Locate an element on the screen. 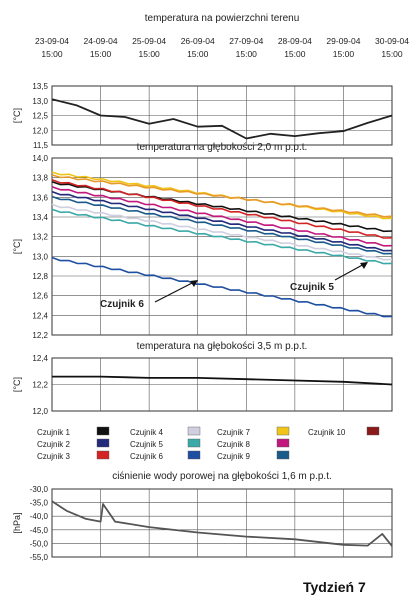  y-tick-label: 12,6 is located at coordinates (40, 296).